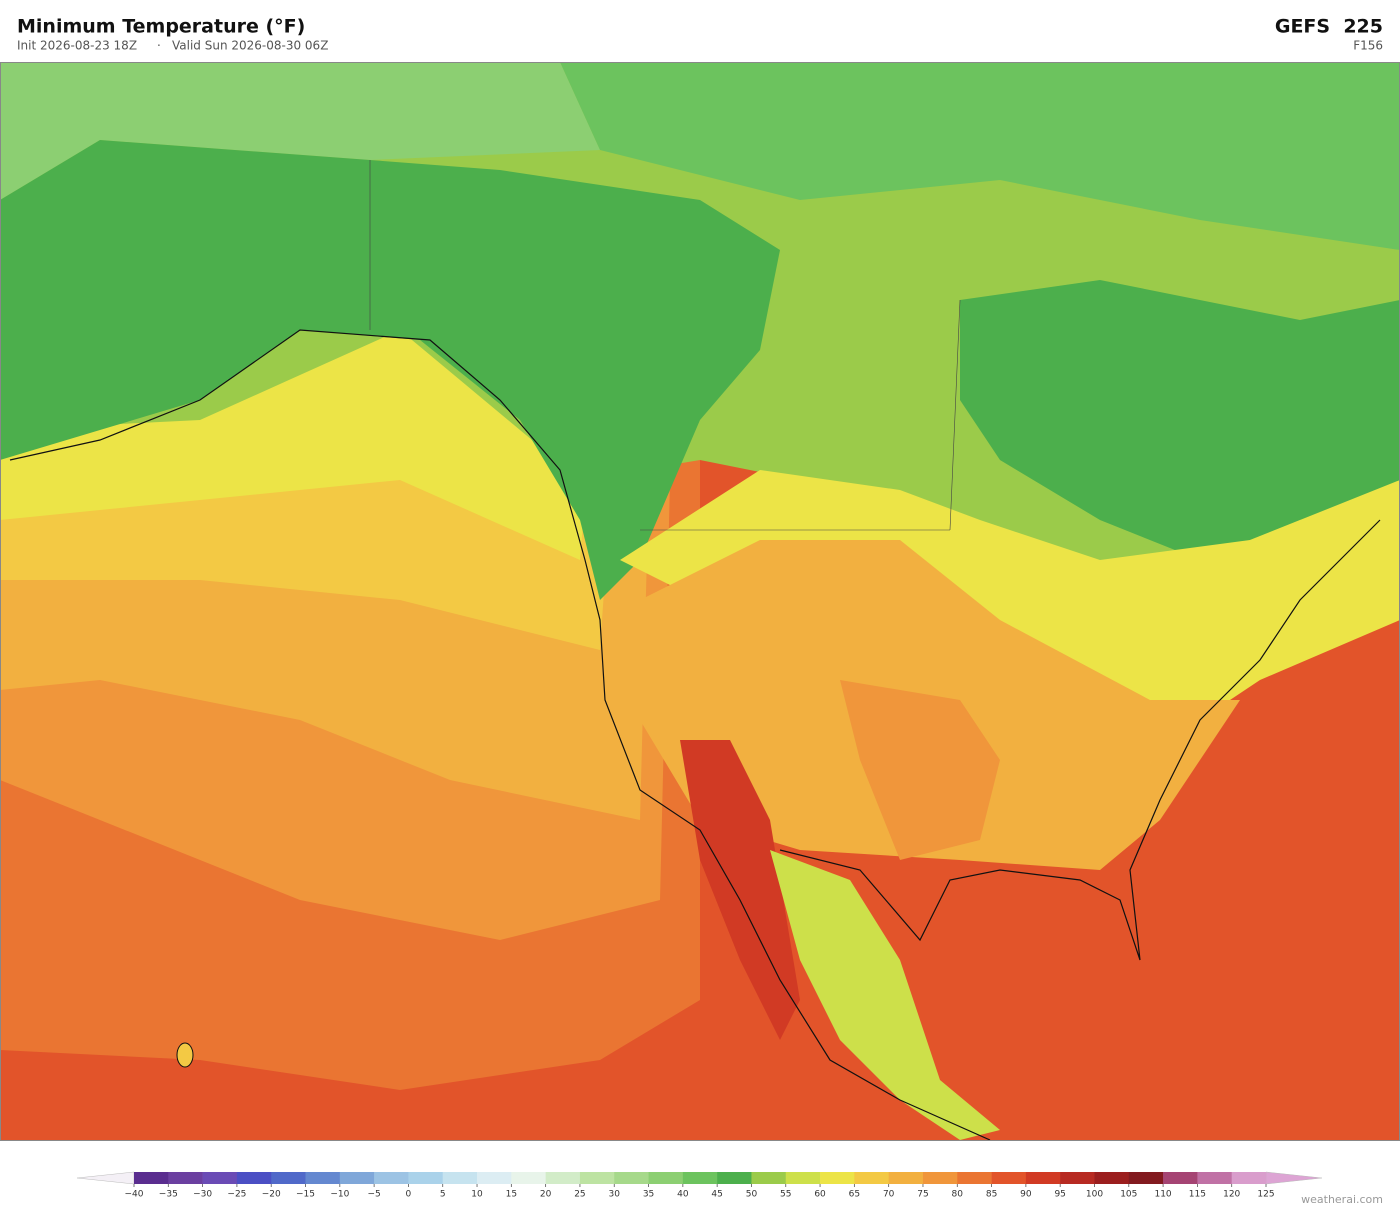 This screenshot has width=1400, height=1215. I want to click on colorbar-tick-label: 65, so click(854, 1195).